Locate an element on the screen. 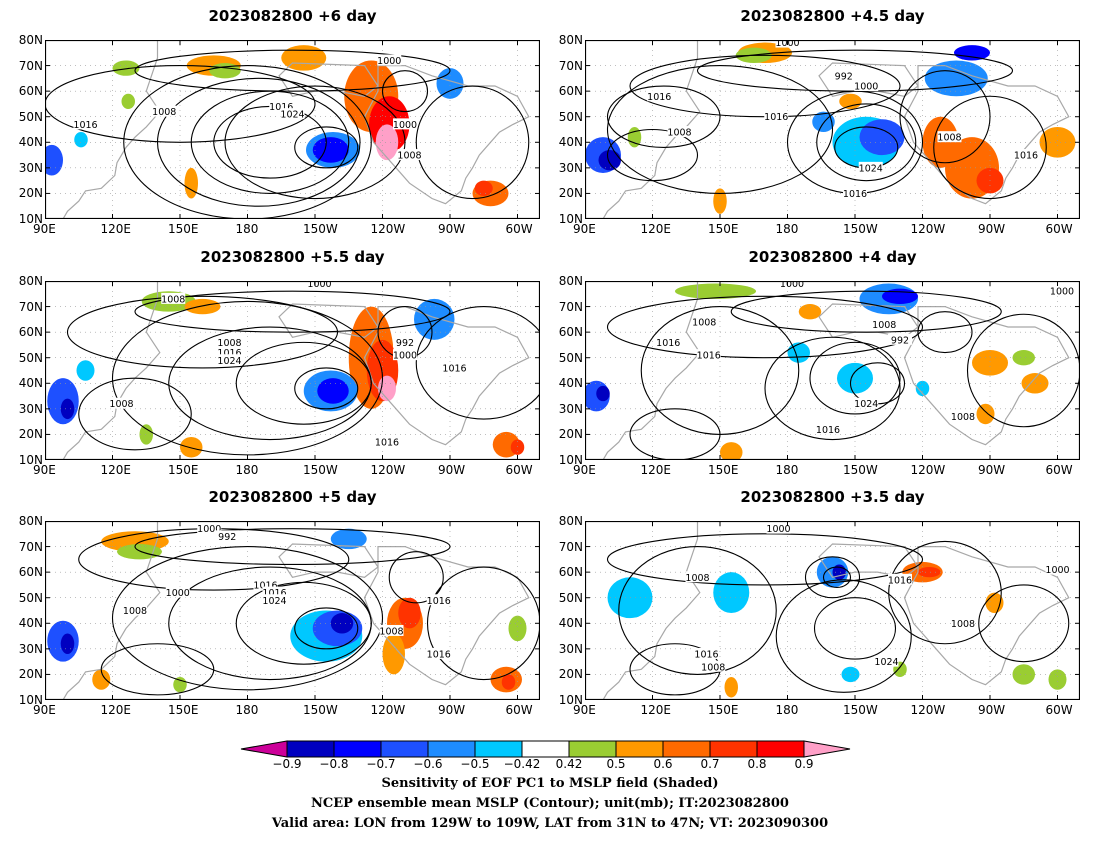 The height and width of the screenshot is (850, 1100). colorbar-arrow-high is located at coordinates (827, 749).